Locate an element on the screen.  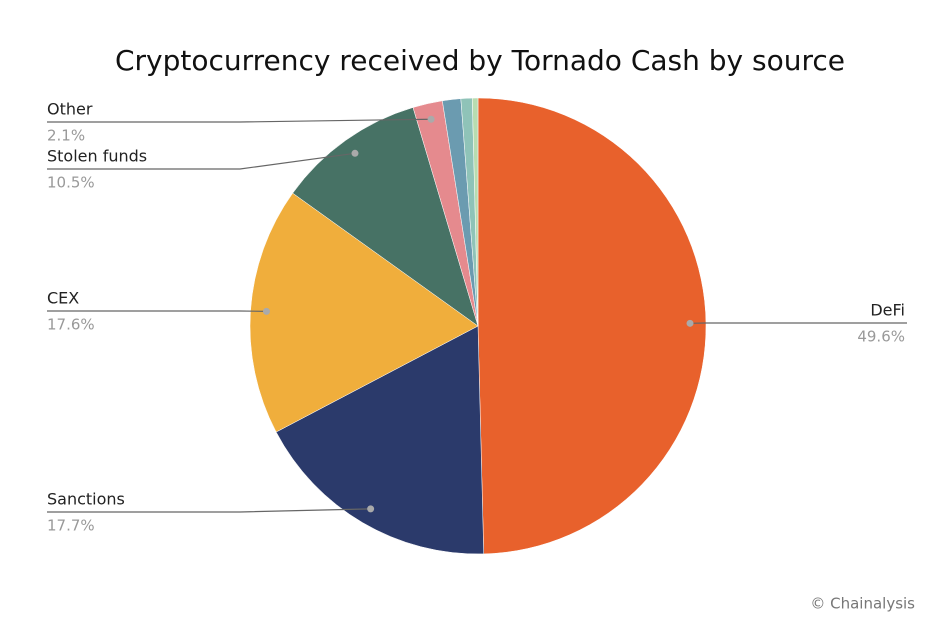
source: © Chainalysis is located at coordinates (862, 604).